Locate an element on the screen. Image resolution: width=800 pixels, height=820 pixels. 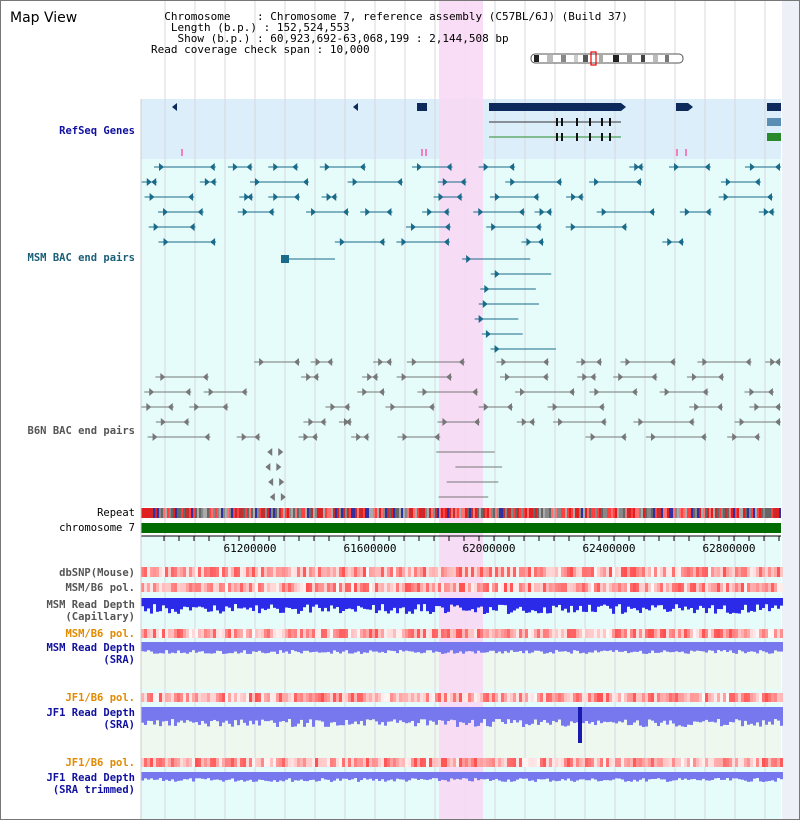
track-label-jf1-depth-sra: JF1 Read Depth (SRA) is located at coordinates (90, 719).